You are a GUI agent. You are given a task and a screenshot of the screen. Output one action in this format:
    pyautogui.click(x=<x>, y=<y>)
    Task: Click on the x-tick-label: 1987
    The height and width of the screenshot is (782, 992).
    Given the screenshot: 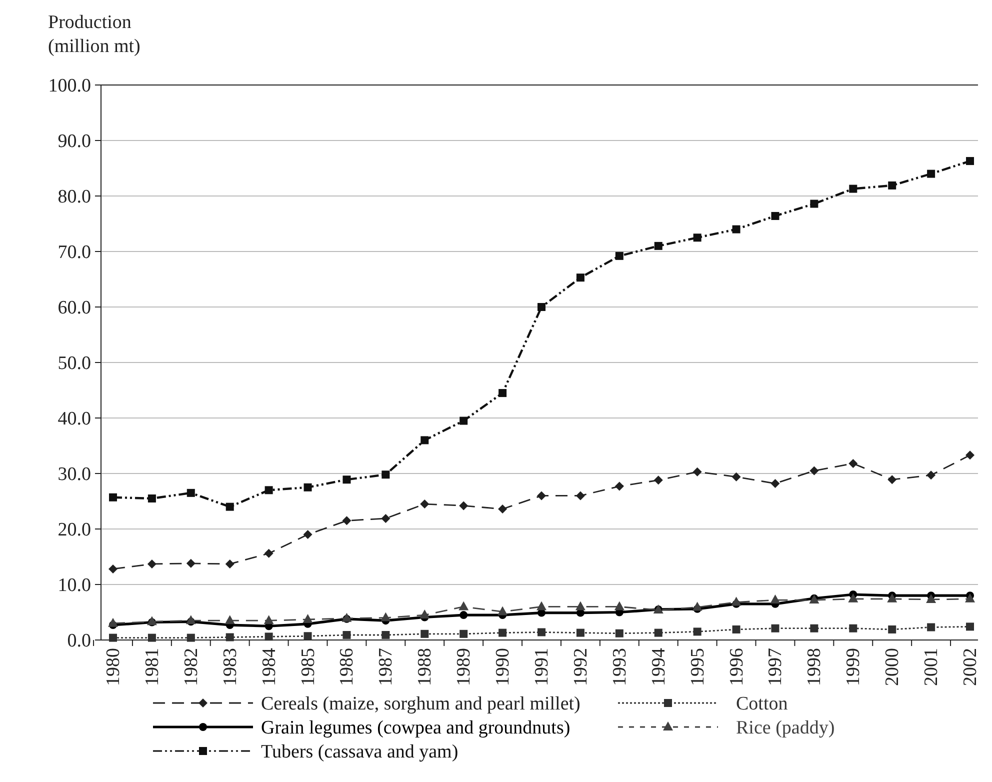 What is the action you would take?
    pyautogui.click(x=386, y=667)
    